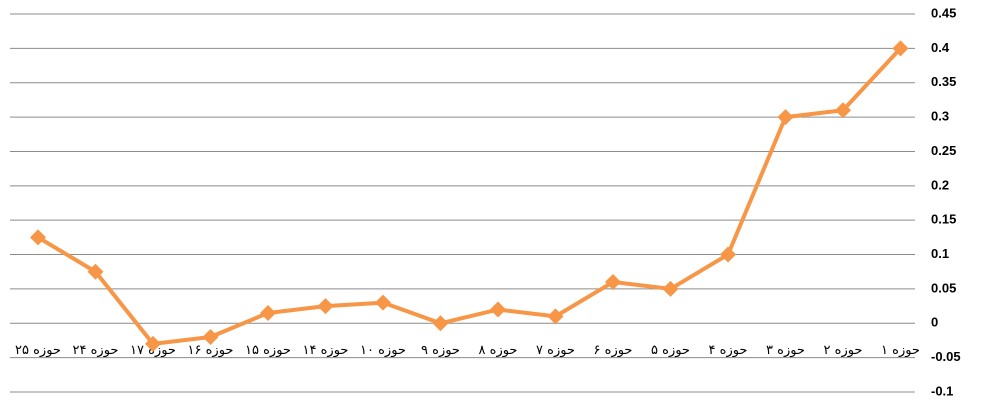 This screenshot has height=401, width=987. What do you see at coordinates (940, 47) in the screenshot?
I see `y-tick-label: 0.4` at bounding box center [940, 47].